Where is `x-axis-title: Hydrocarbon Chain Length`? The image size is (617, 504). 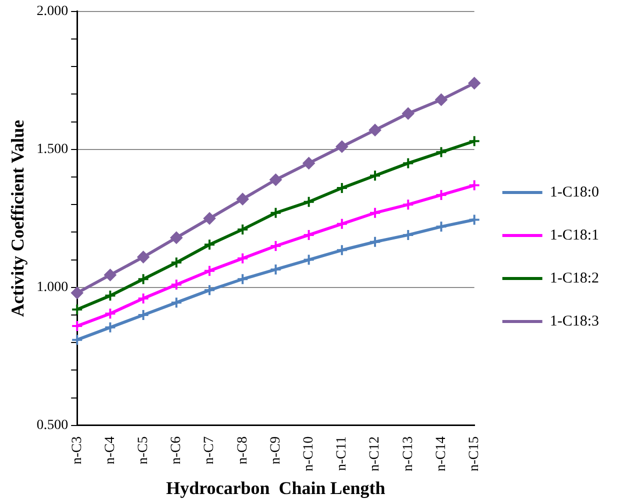 x-axis-title: Hydrocarbon Chain Length is located at coordinates (276, 488).